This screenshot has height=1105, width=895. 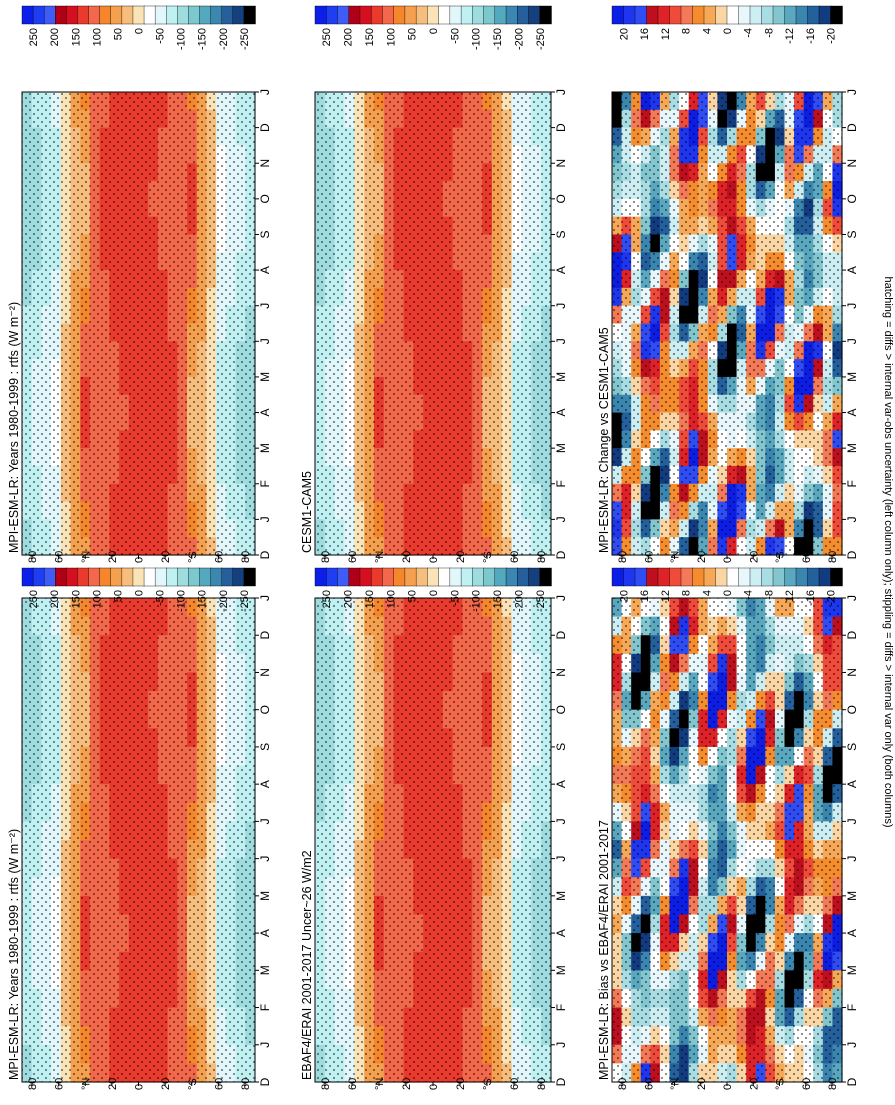 I want to click on colorbar-label: 0, so click(x=140, y=31).